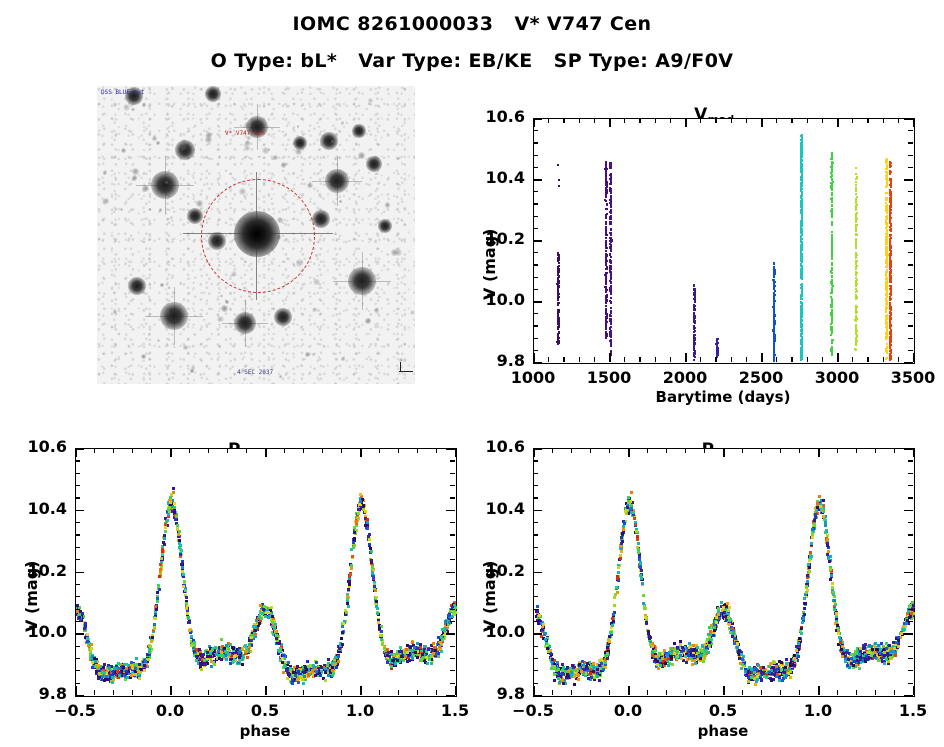 Image resolution: width=944 pixels, height=747 pixels. What do you see at coordinates (213, 94) in the screenshot?
I see `field-star` at bounding box center [213, 94].